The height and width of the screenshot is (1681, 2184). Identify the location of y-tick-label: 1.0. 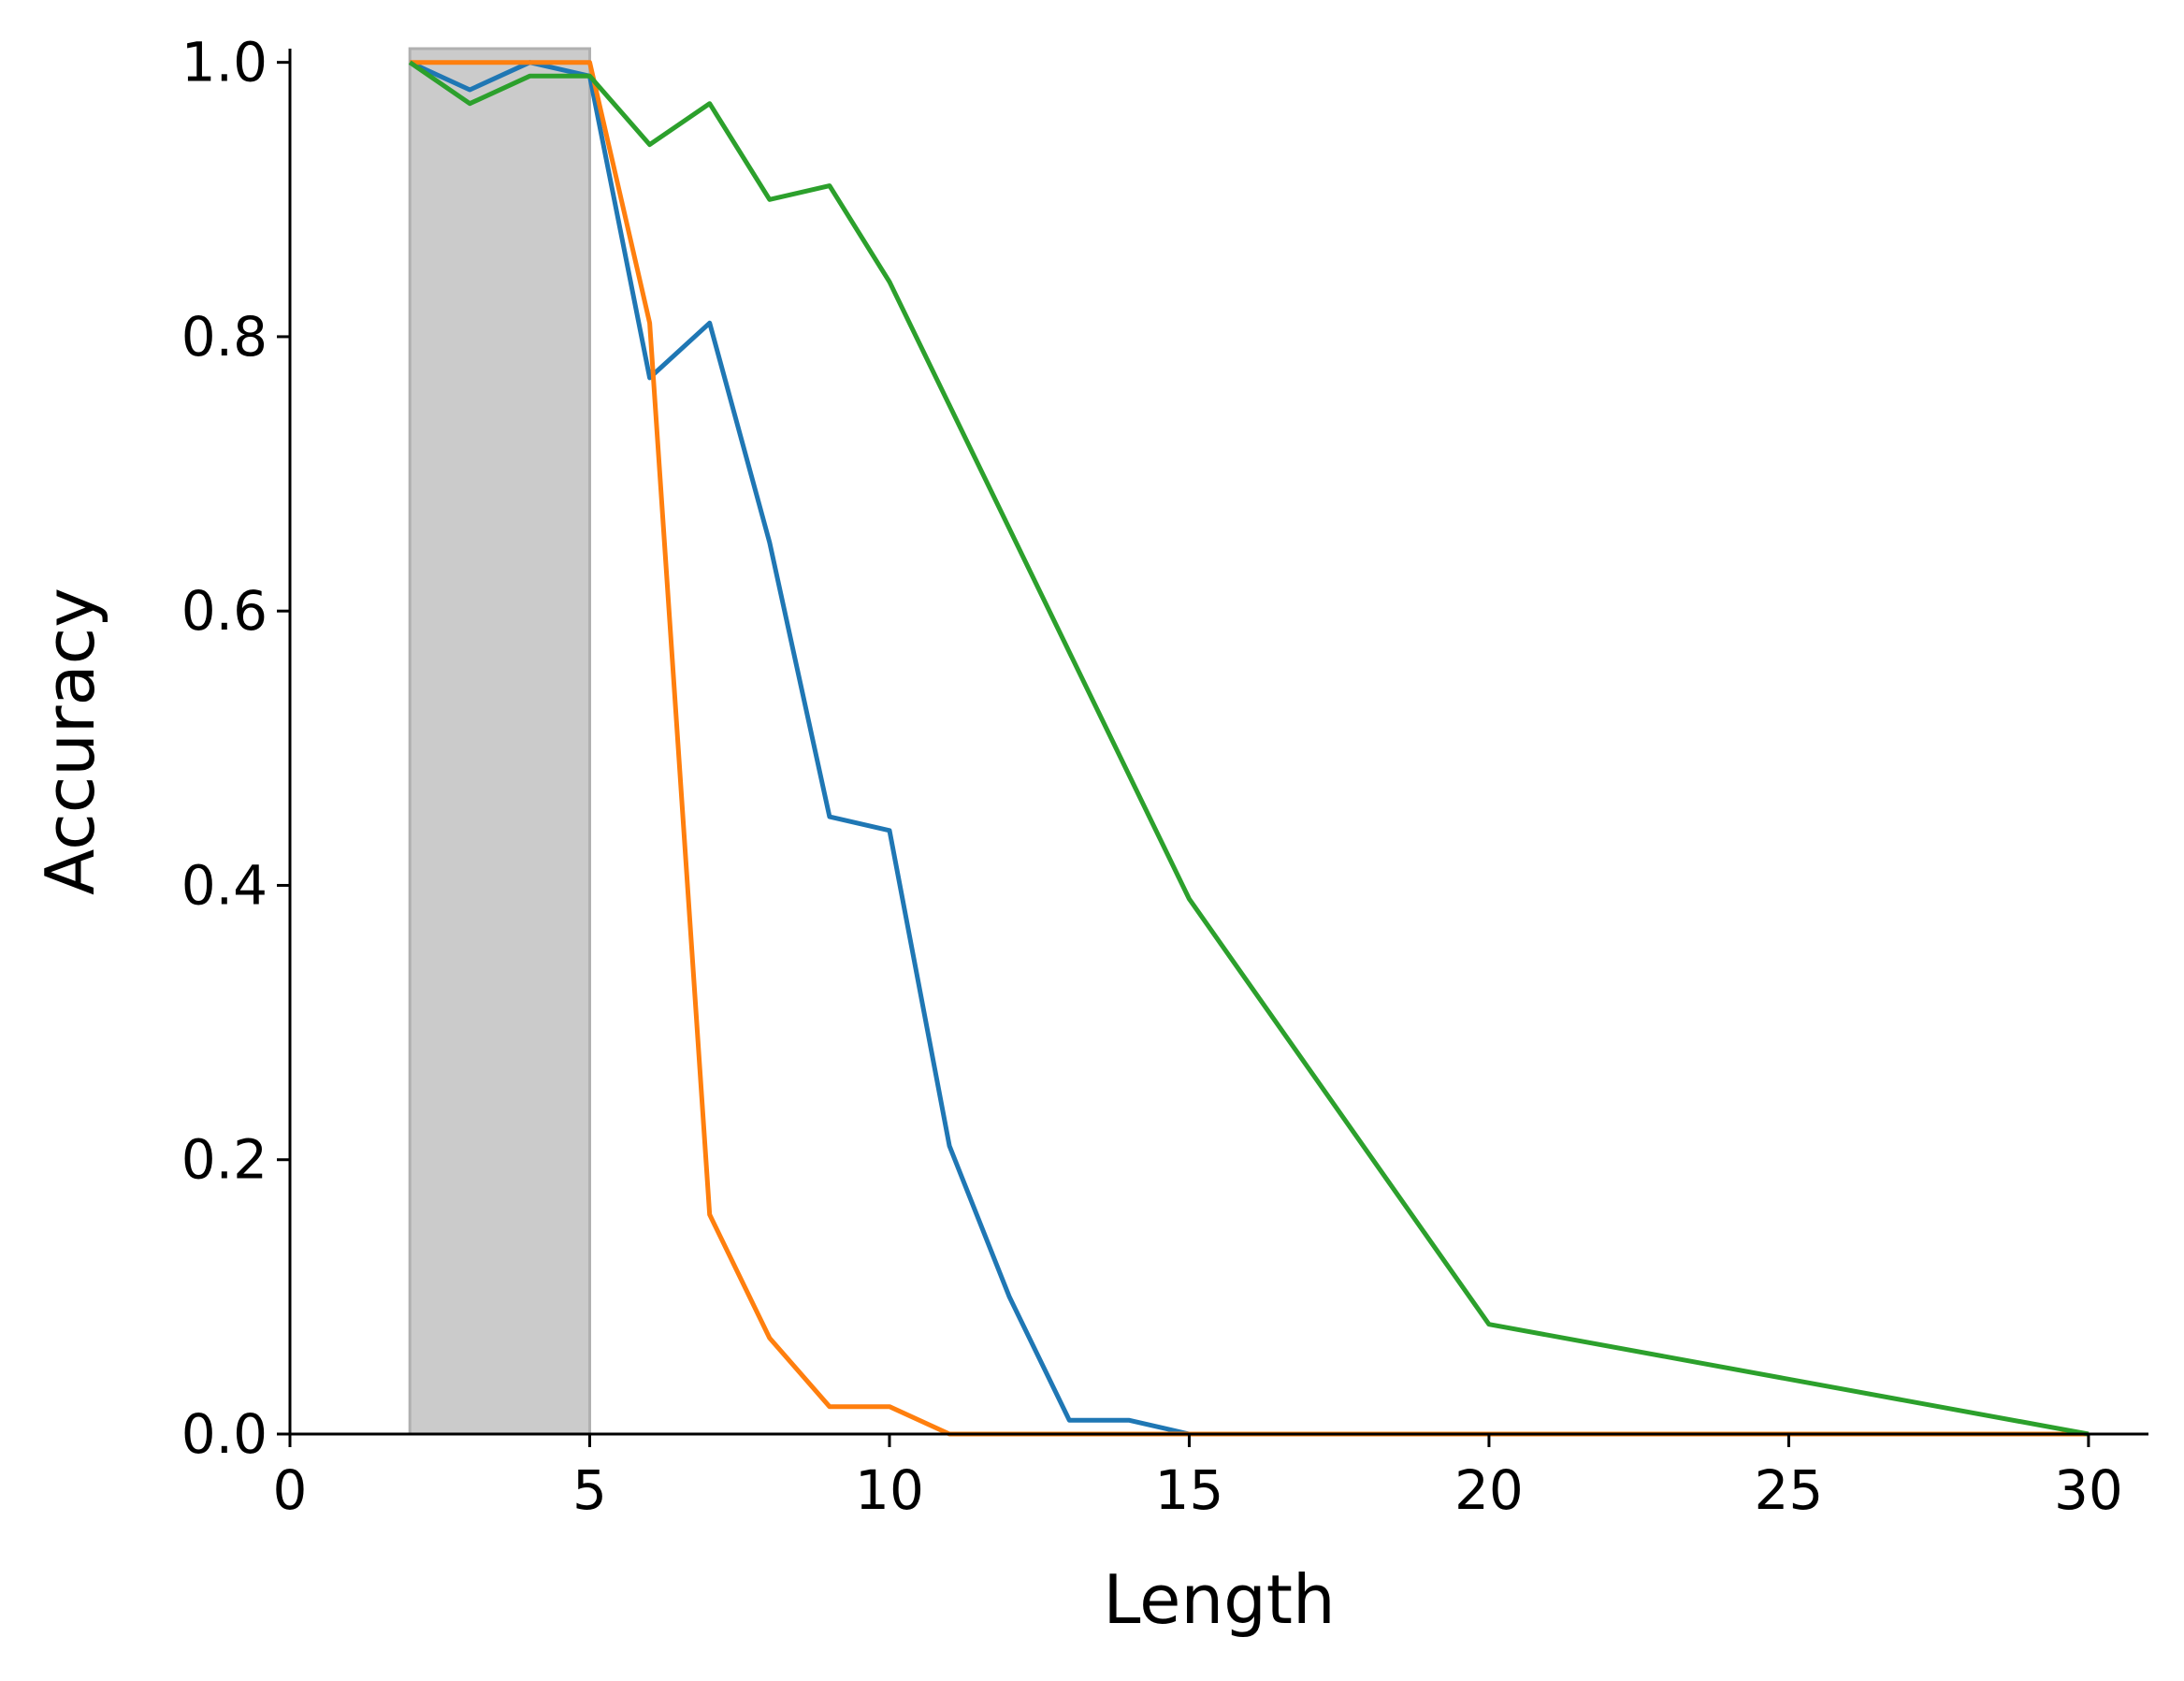
(224, 62).